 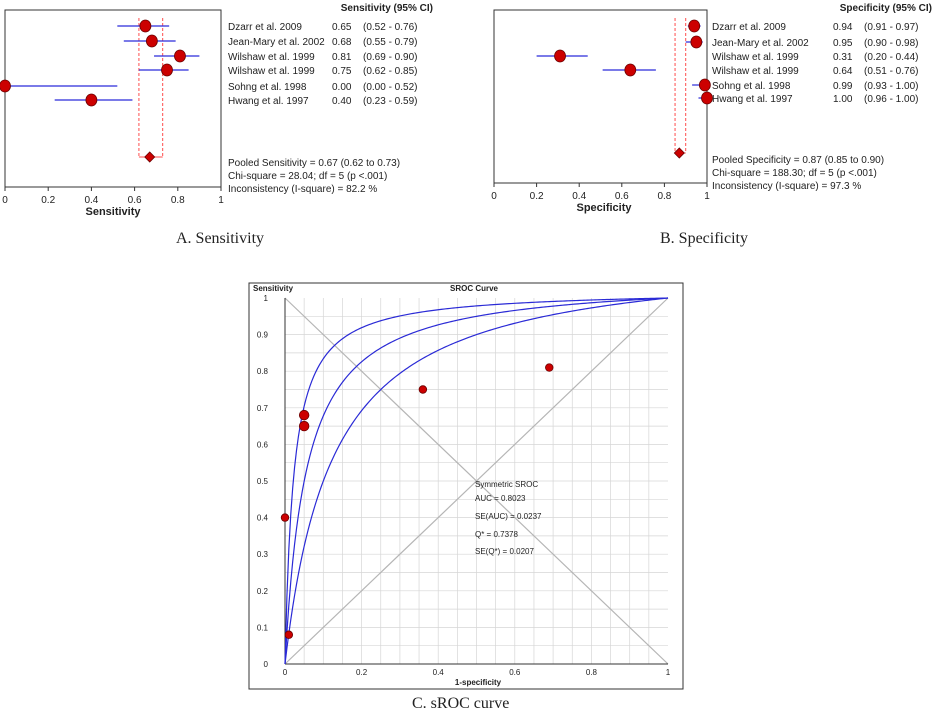 What do you see at coordinates (843, 43) in the screenshot?
I see `study-value: 0.95` at bounding box center [843, 43].